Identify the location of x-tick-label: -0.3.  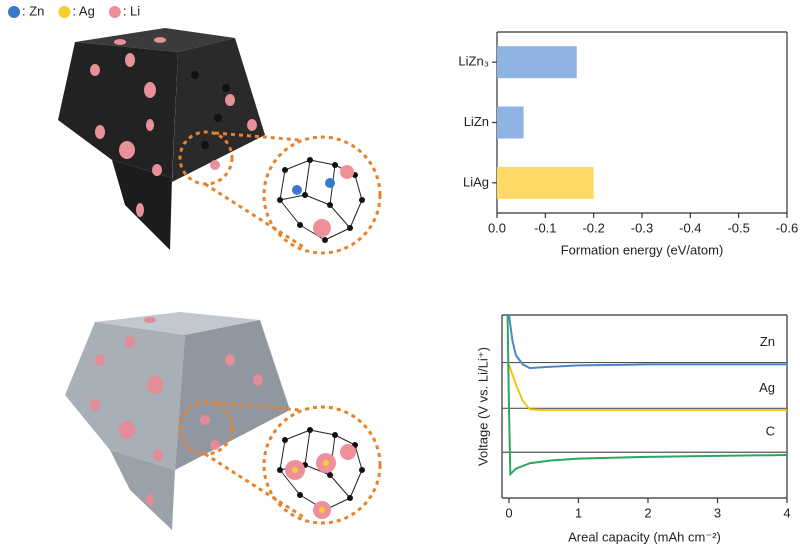
(642, 227).